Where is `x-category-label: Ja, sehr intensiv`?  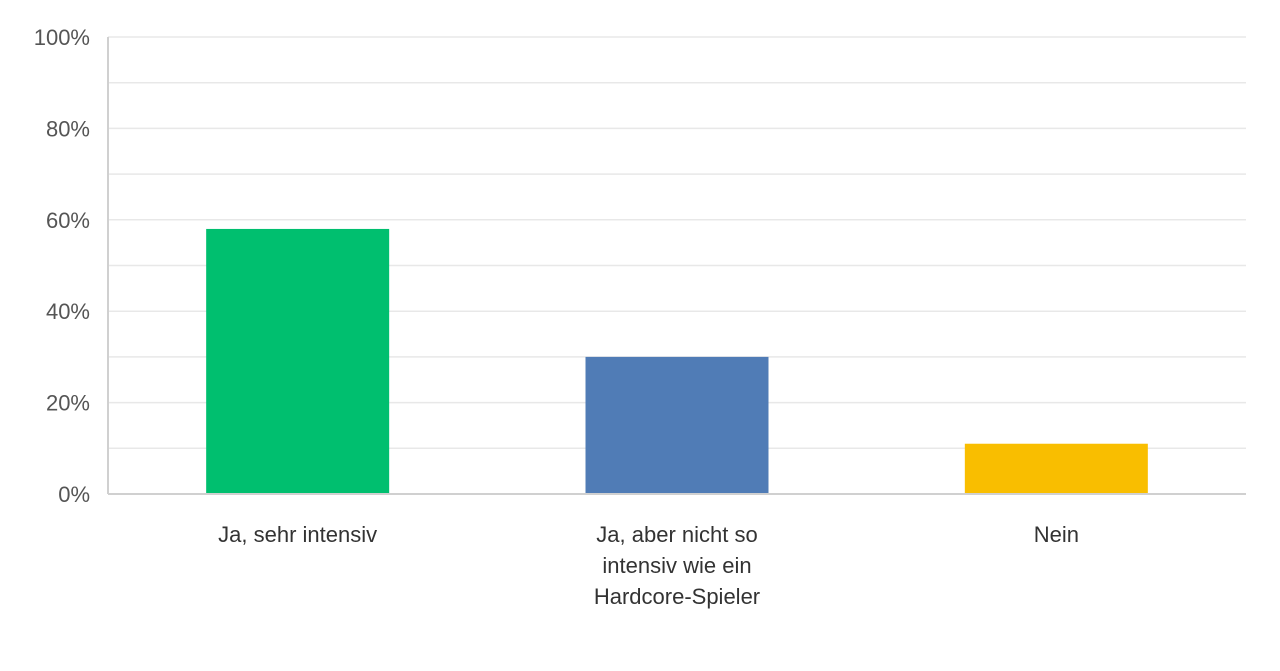 x-category-label: Ja, sehr intensiv is located at coordinates (297, 534).